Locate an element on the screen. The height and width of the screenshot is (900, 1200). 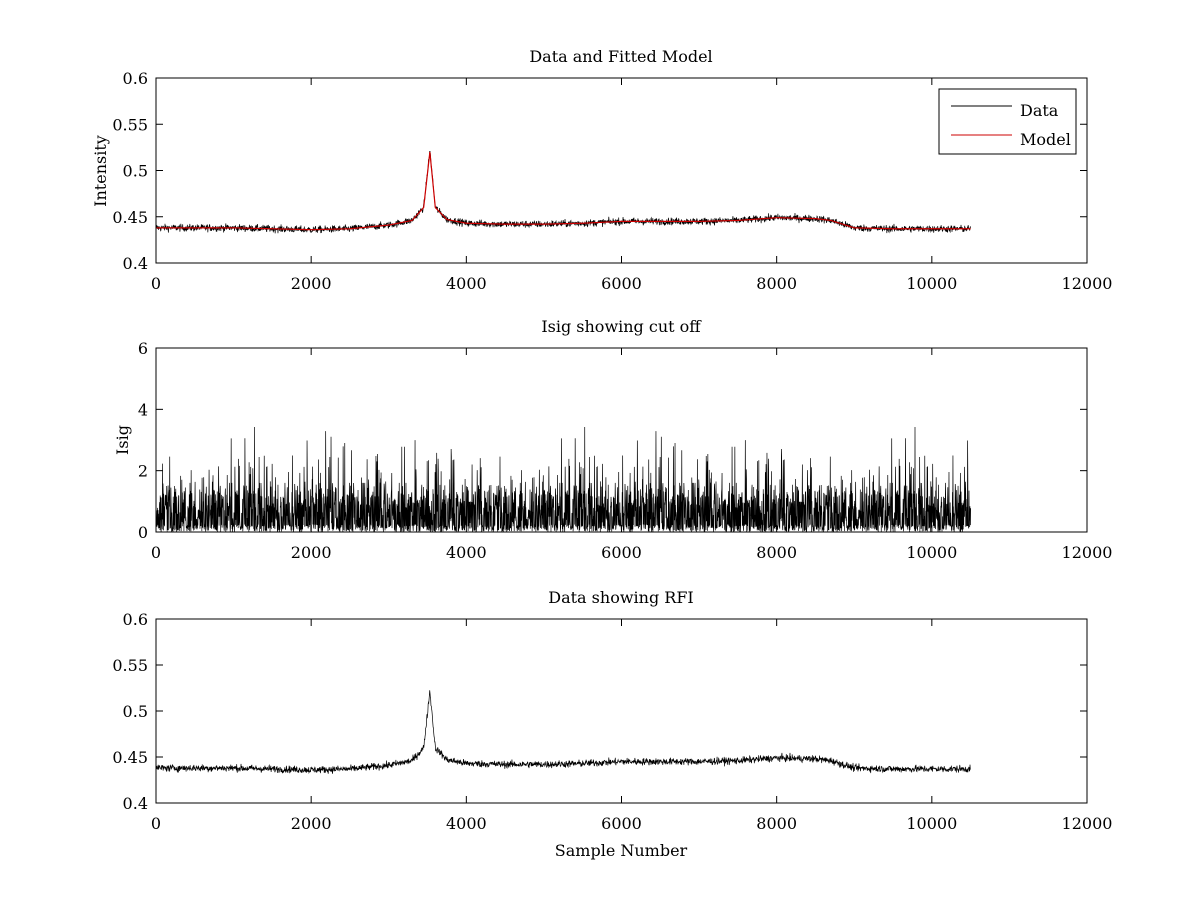
panel-title: Data showing RFI is located at coordinates (620, 597).